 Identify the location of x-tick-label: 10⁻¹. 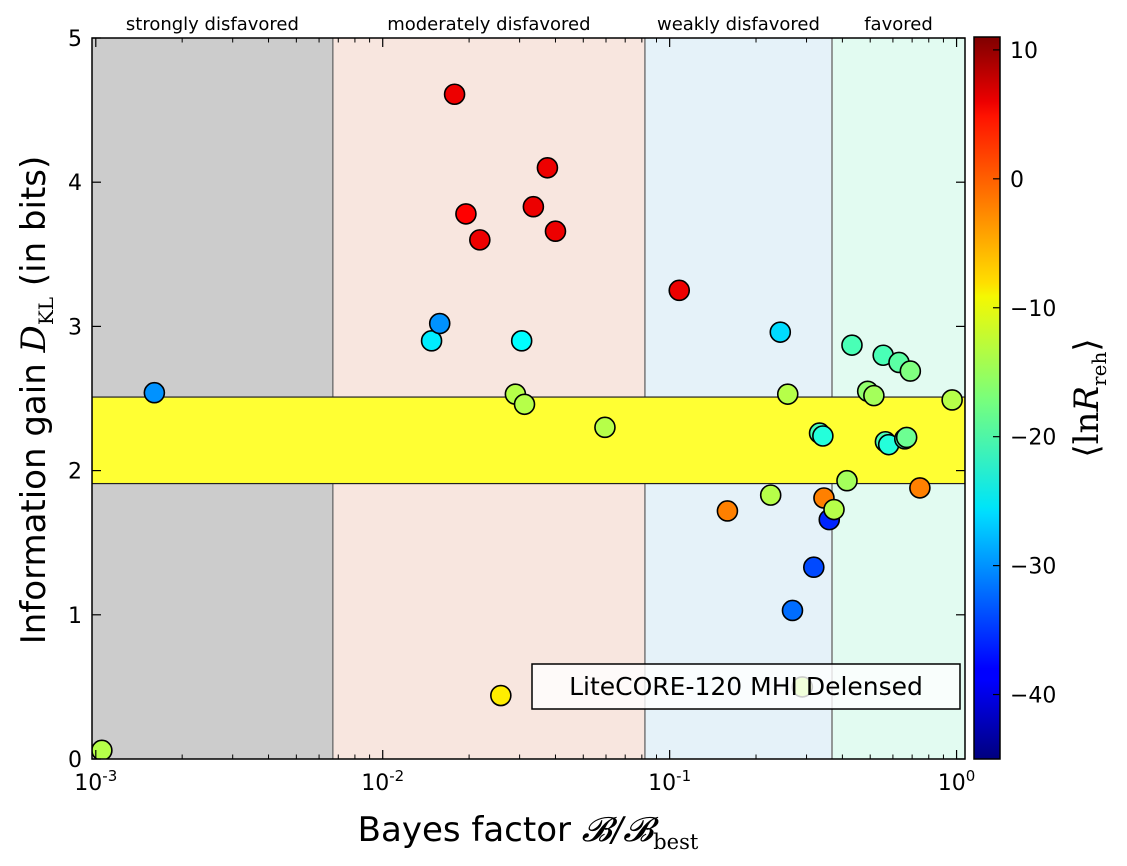
(669, 781).